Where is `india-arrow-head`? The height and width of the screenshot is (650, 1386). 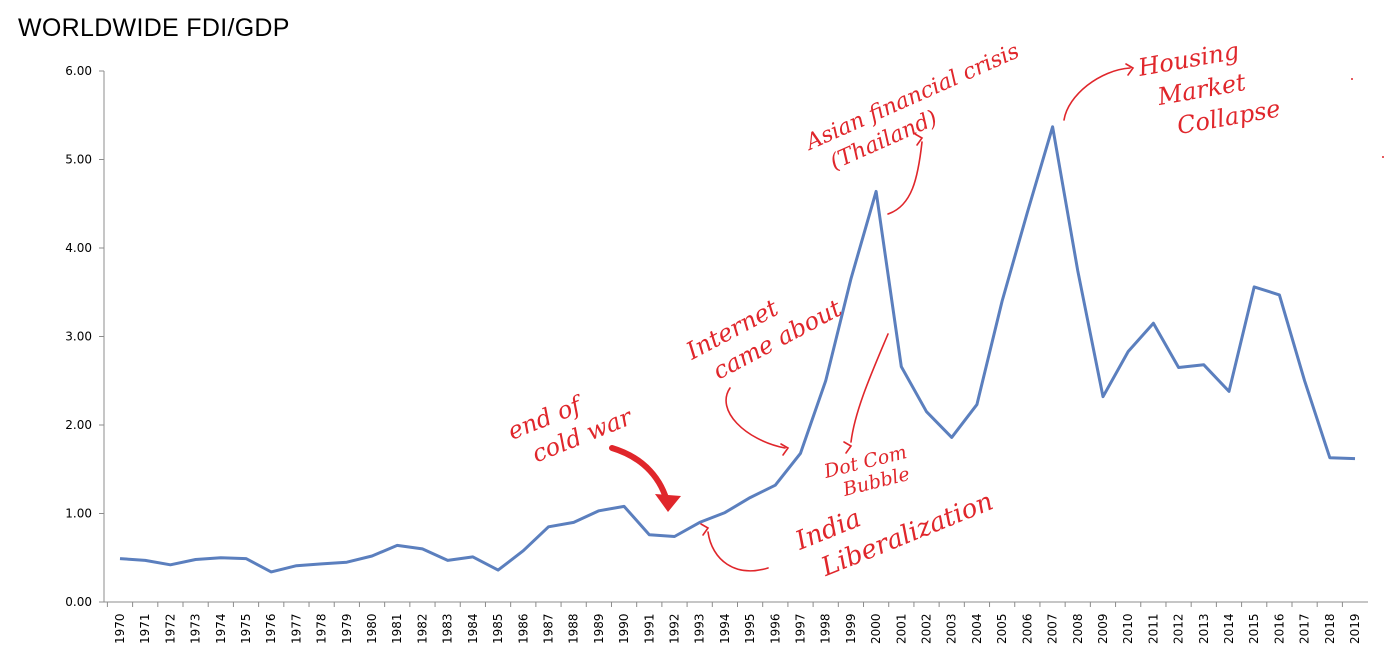
india-arrow-head is located at coordinates (705, 529).